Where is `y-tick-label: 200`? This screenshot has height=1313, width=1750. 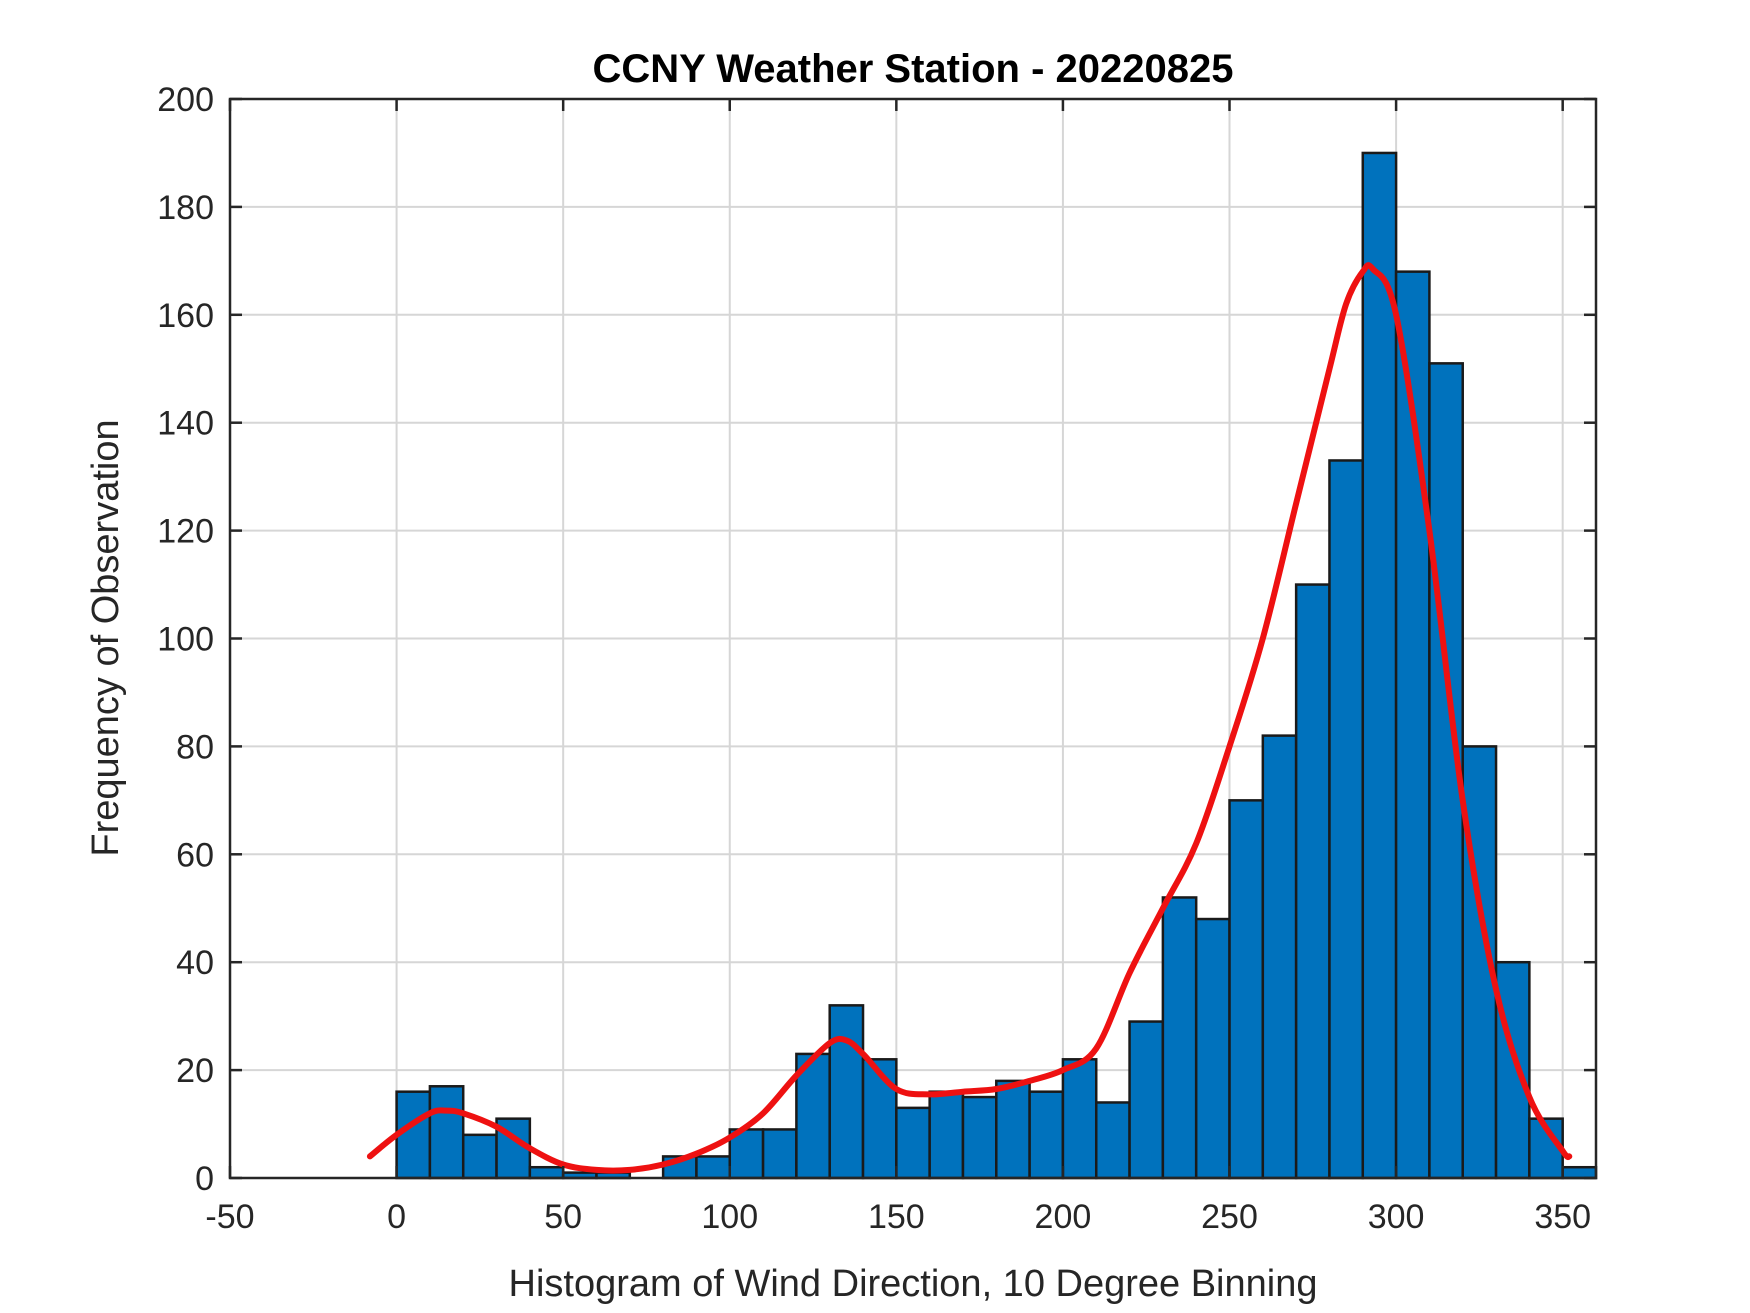
y-tick-label: 200 is located at coordinates (185, 100).